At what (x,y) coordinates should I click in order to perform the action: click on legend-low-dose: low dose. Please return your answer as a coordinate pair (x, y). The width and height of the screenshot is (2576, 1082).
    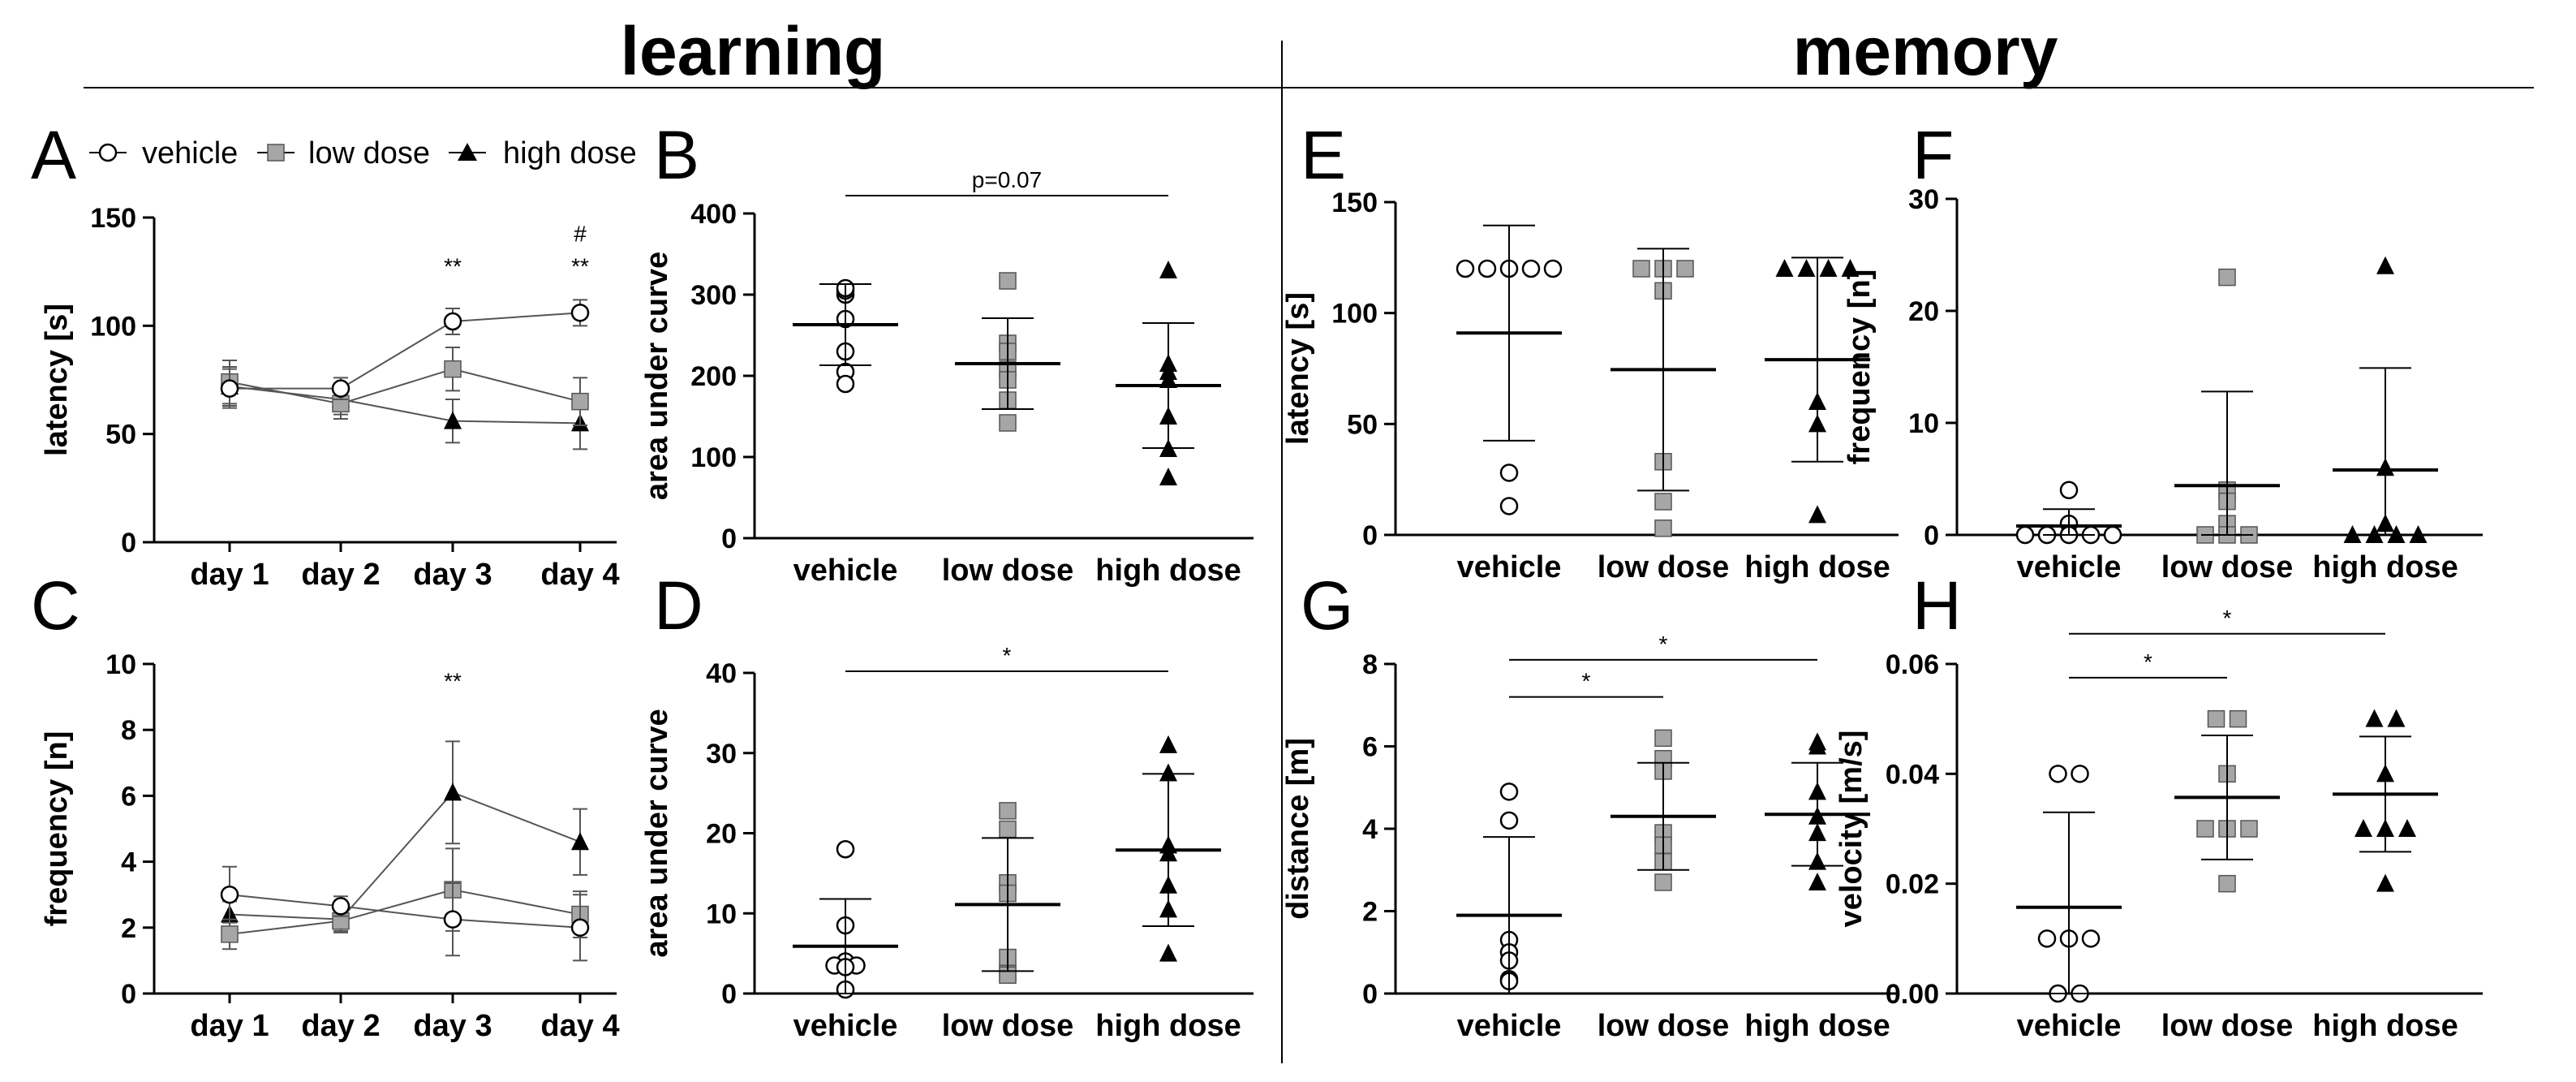
    Looking at the image, I should click on (343, 153).